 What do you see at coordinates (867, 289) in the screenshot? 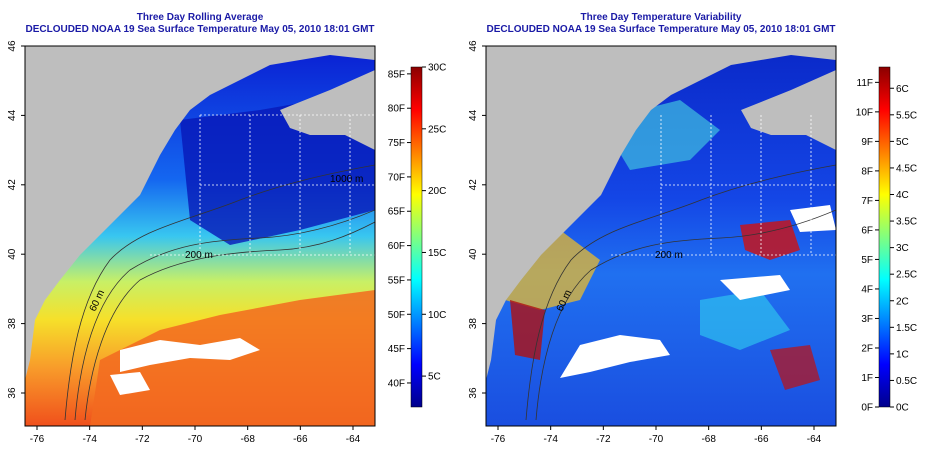
I see `right-colorbar-f-label: 4F` at bounding box center [867, 289].